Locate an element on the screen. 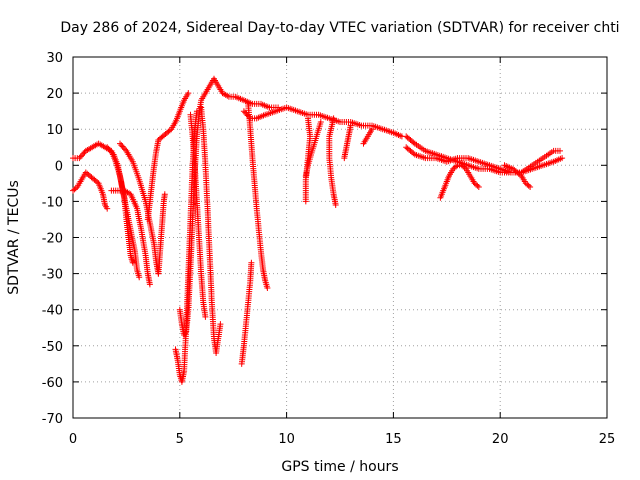 Image resolution: width=640 pixels, height=480 pixels. y-tick-label: -50 is located at coordinates (52, 347).